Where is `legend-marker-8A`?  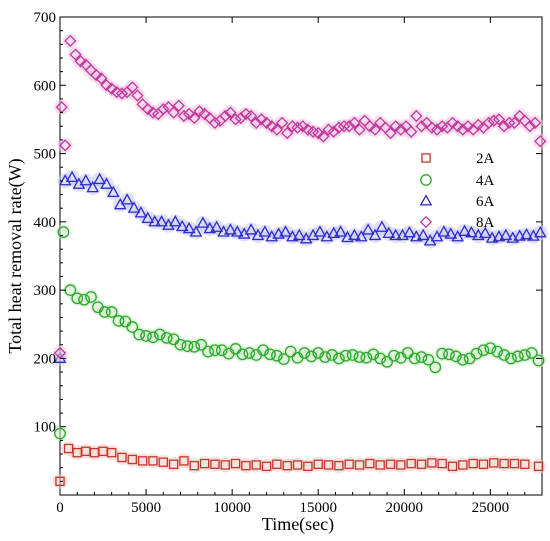 legend-marker-8A is located at coordinates (426, 222).